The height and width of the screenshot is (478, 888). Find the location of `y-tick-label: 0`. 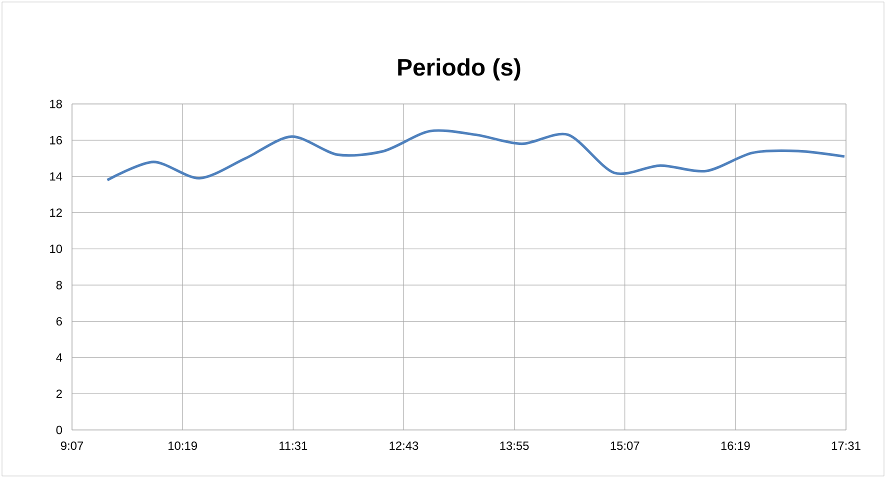

y-tick-label: 0 is located at coordinates (59, 430).